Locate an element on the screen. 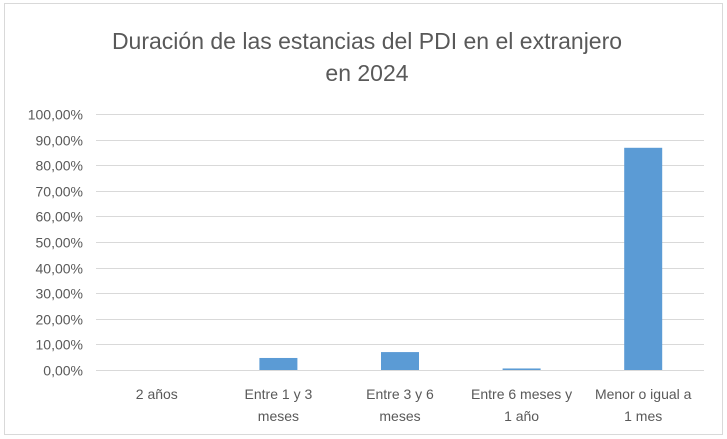 Image resolution: width=727 pixels, height=439 pixels. y-tick-label: 30,00% is located at coordinates (59, 294).